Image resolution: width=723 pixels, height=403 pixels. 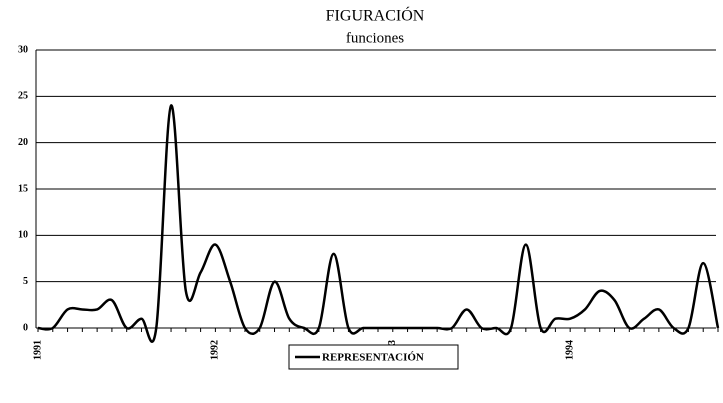 I want to click on chart-title: FIGURACIÓN, so click(x=375, y=15).